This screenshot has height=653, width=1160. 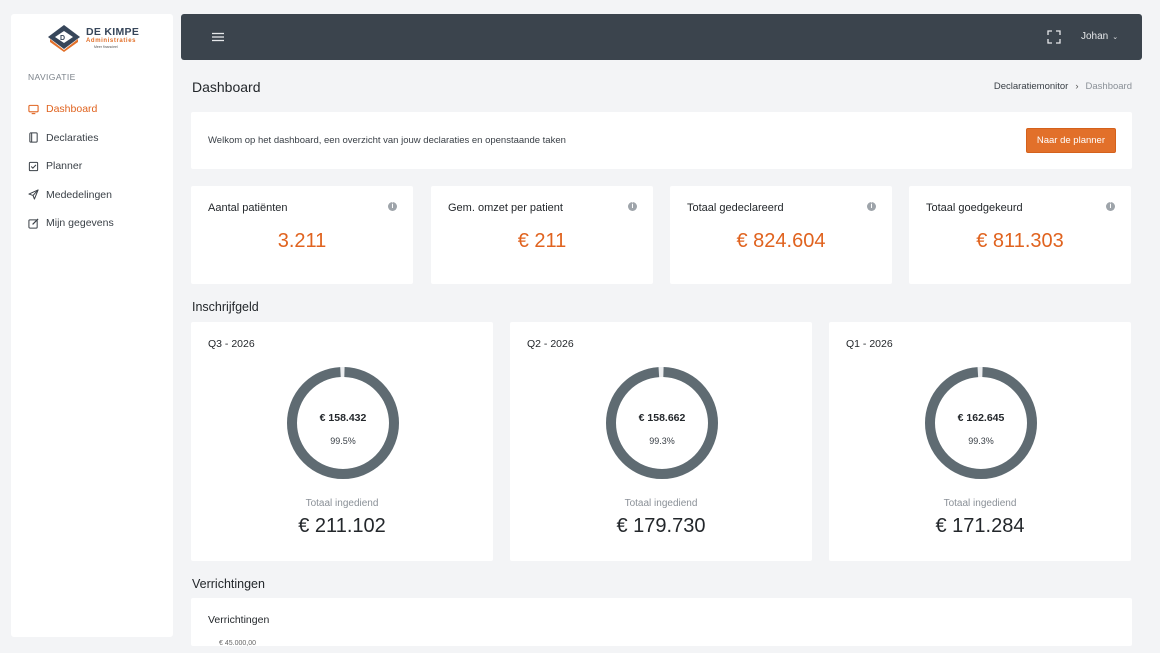 I want to click on verrichtingen-card: Verrichtingen € 45.000,00, so click(x=661, y=622).